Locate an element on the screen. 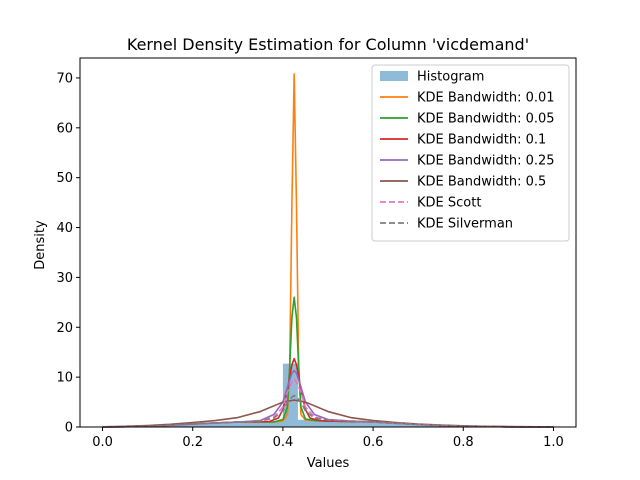 Image resolution: width=640 pixels, height=480 pixels. legend-label: KDE Silverman is located at coordinates (465, 224).